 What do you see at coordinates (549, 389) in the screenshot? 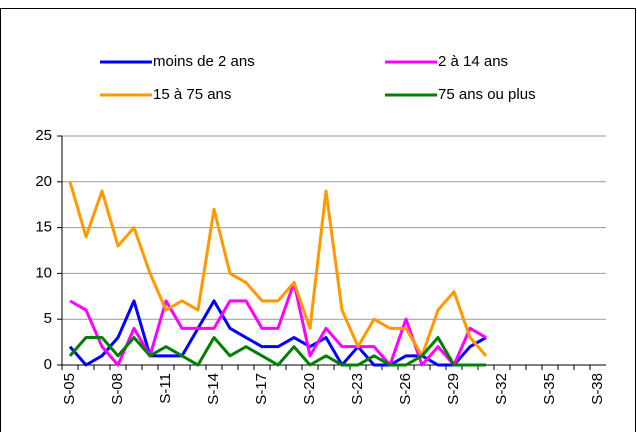
I see `x-tick-label: S-35` at bounding box center [549, 389].